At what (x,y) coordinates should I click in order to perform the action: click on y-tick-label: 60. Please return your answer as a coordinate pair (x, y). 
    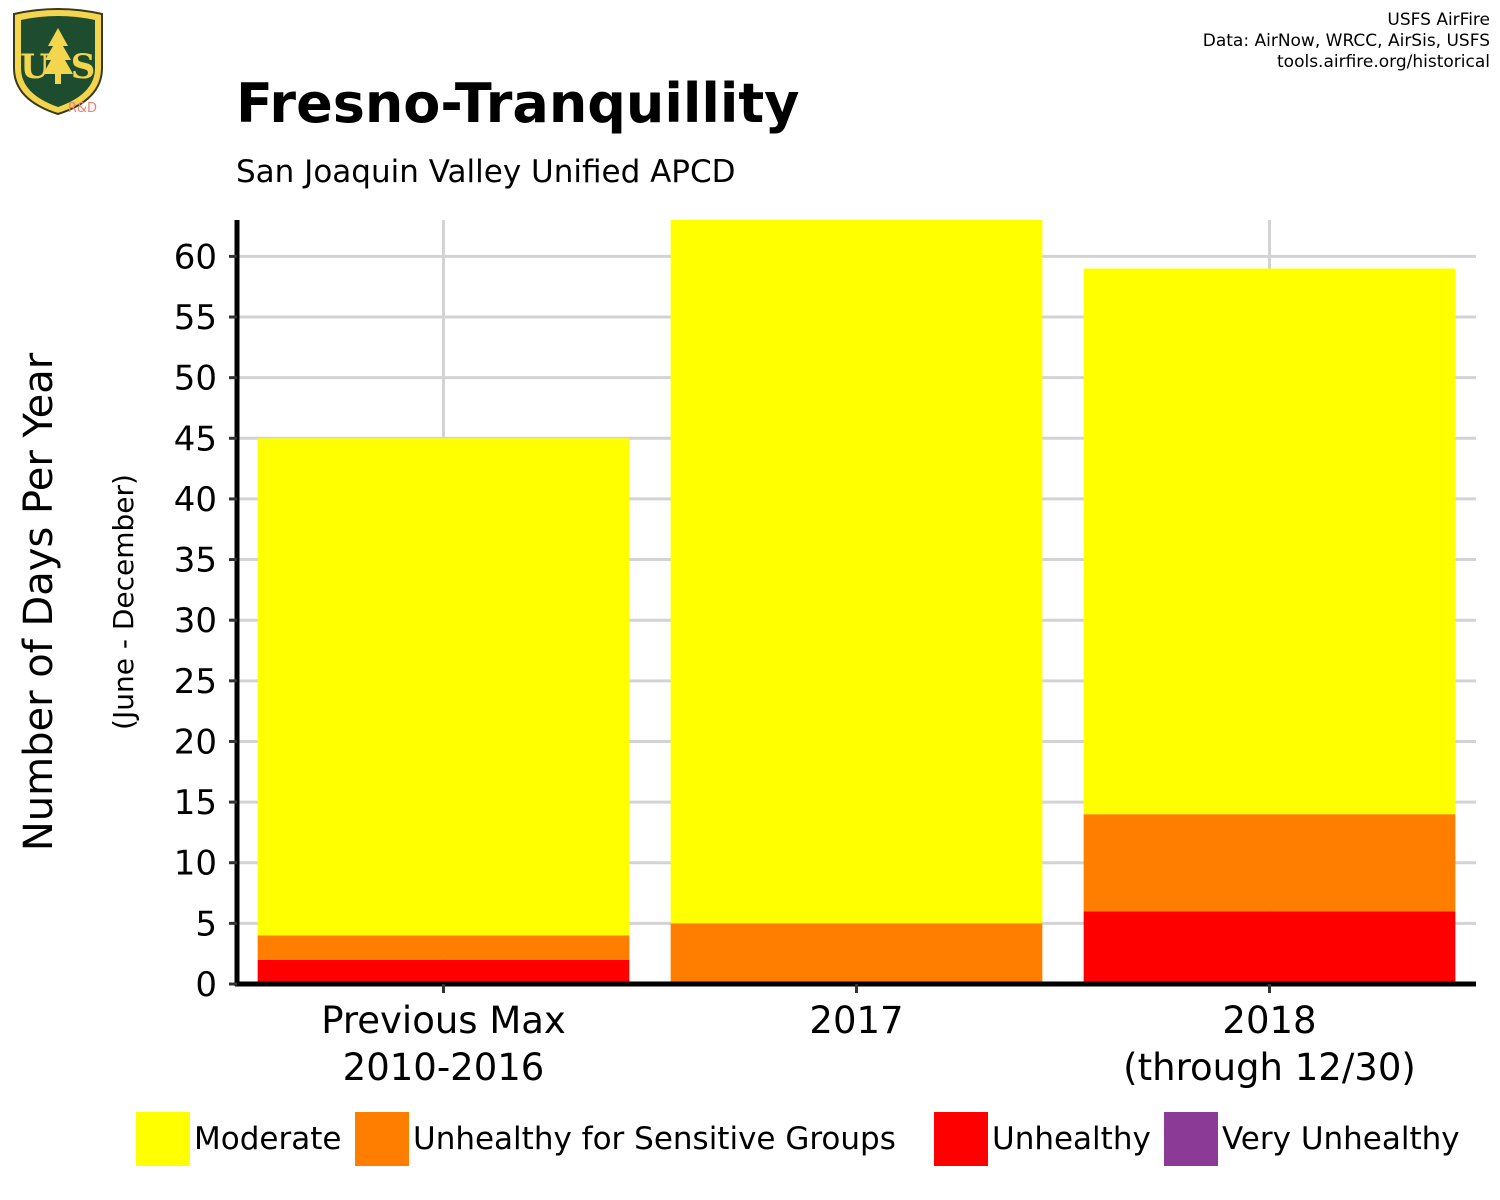
    Looking at the image, I should click on (195, 257).